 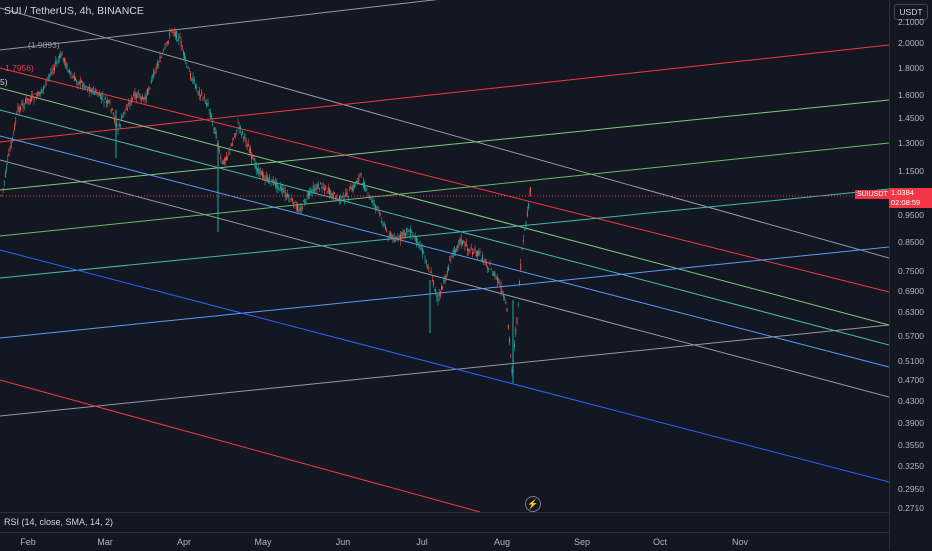 What do you see at coordinates (444, 541) in the screenshot?
I see `time-axis: Feb Mar Apr May Jun Jul Aug Sep Oct Nov` at bounding box center [444, 541].